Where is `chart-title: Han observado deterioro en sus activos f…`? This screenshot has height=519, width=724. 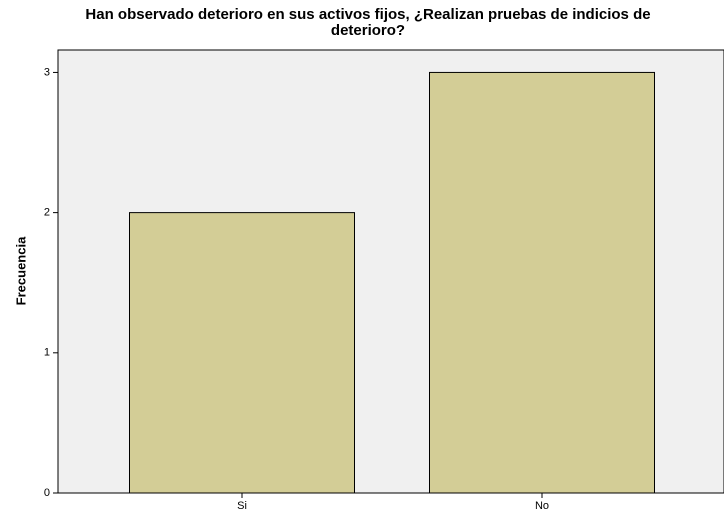 chart-title: Han observado deterioro en sus activos f… is located at coordinates (367, 14).